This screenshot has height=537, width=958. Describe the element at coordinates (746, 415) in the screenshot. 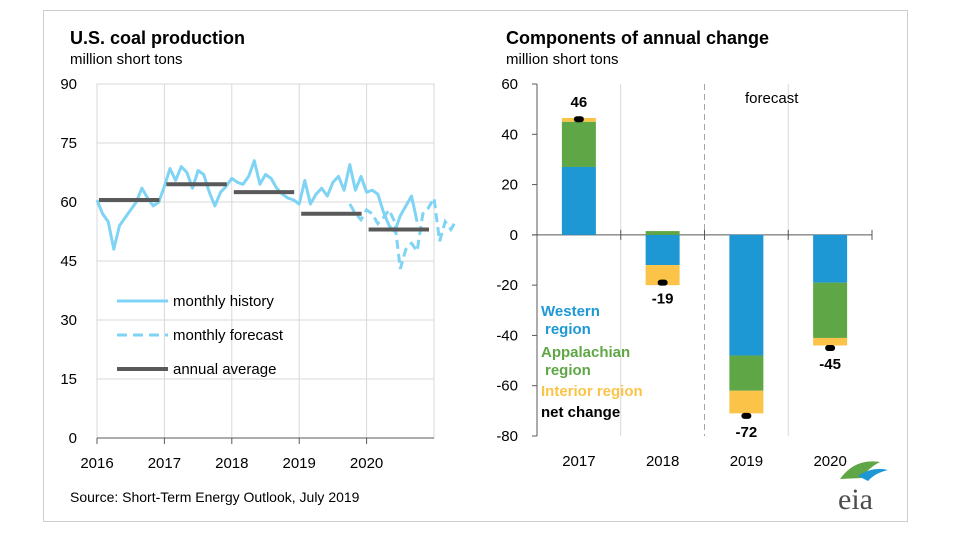

I see `net-change-marker-2019` at that location.